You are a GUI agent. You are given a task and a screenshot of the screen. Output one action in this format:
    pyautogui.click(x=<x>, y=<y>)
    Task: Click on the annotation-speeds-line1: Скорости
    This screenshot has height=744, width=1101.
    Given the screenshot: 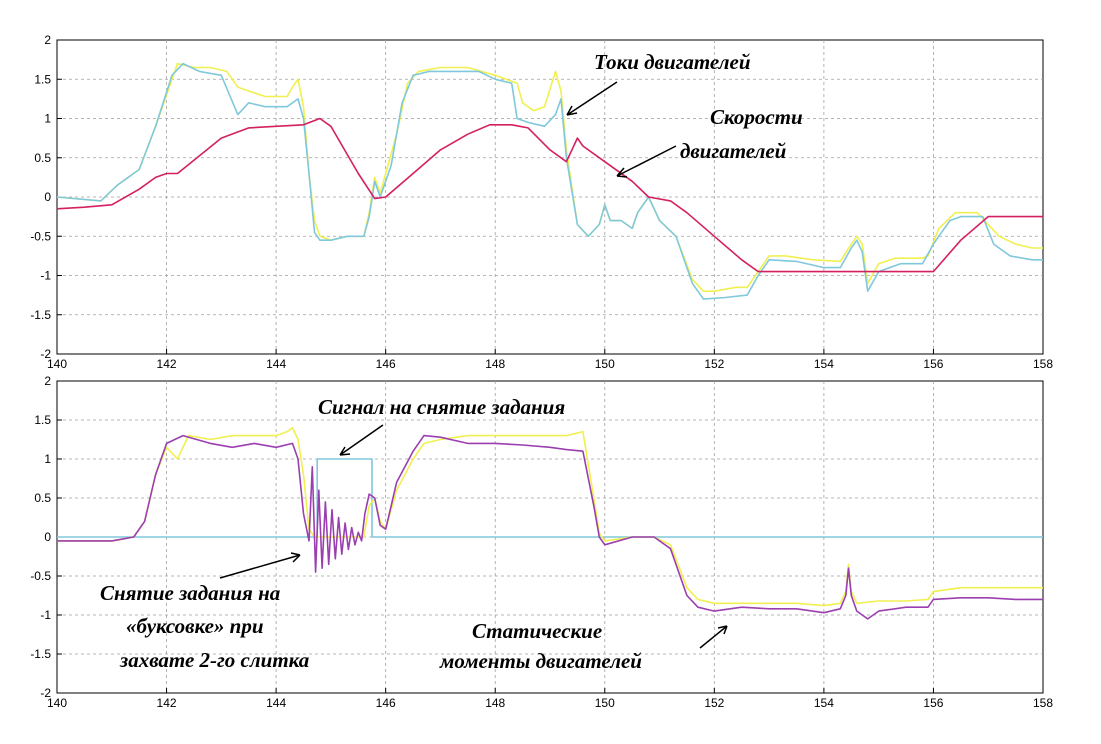 What is the action you would take?
    pyautogui.click(x=756, y=117)
    